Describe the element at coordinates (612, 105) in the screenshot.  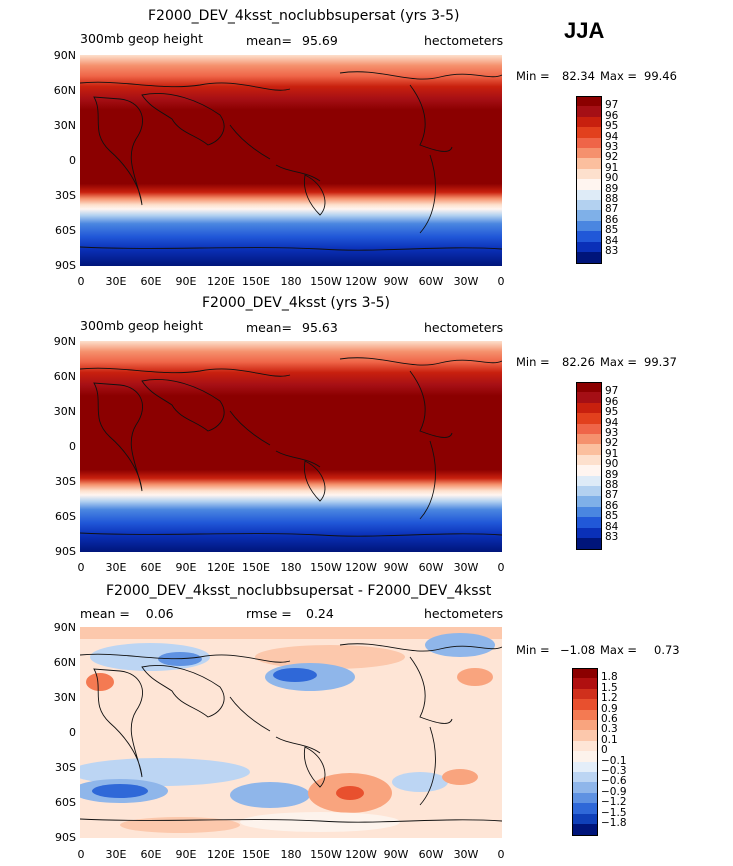
I see `colorbar-label: 97` at that location.